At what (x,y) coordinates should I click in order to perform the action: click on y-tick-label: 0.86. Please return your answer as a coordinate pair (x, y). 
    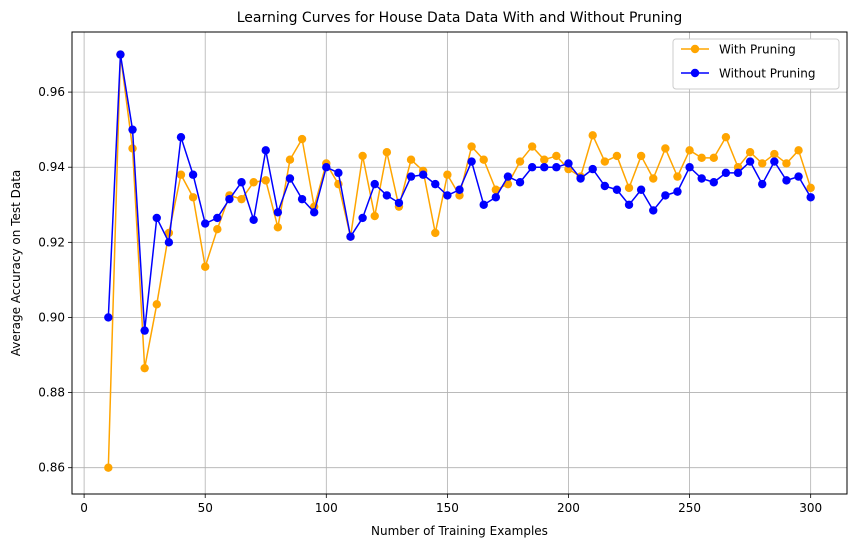
    Looking at the image, I should click on (51, 468).